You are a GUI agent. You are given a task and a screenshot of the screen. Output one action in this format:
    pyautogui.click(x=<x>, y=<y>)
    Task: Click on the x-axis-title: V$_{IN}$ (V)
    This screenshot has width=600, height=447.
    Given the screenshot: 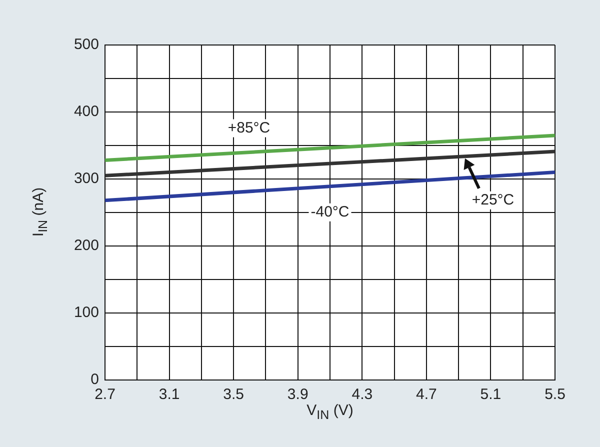 What is the action you would take?
    pyautogui.click(x=330, y=412)
    